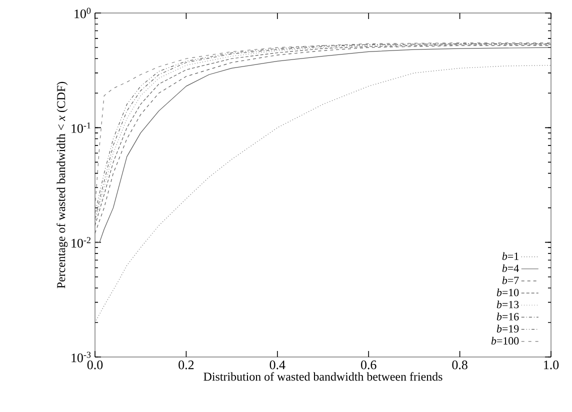 This screenshot has height=412, width=572. Describe the element at coordinates (81, 242) in the screenshot. I see `y-tick-label: 10$^{-2}$` at that location.